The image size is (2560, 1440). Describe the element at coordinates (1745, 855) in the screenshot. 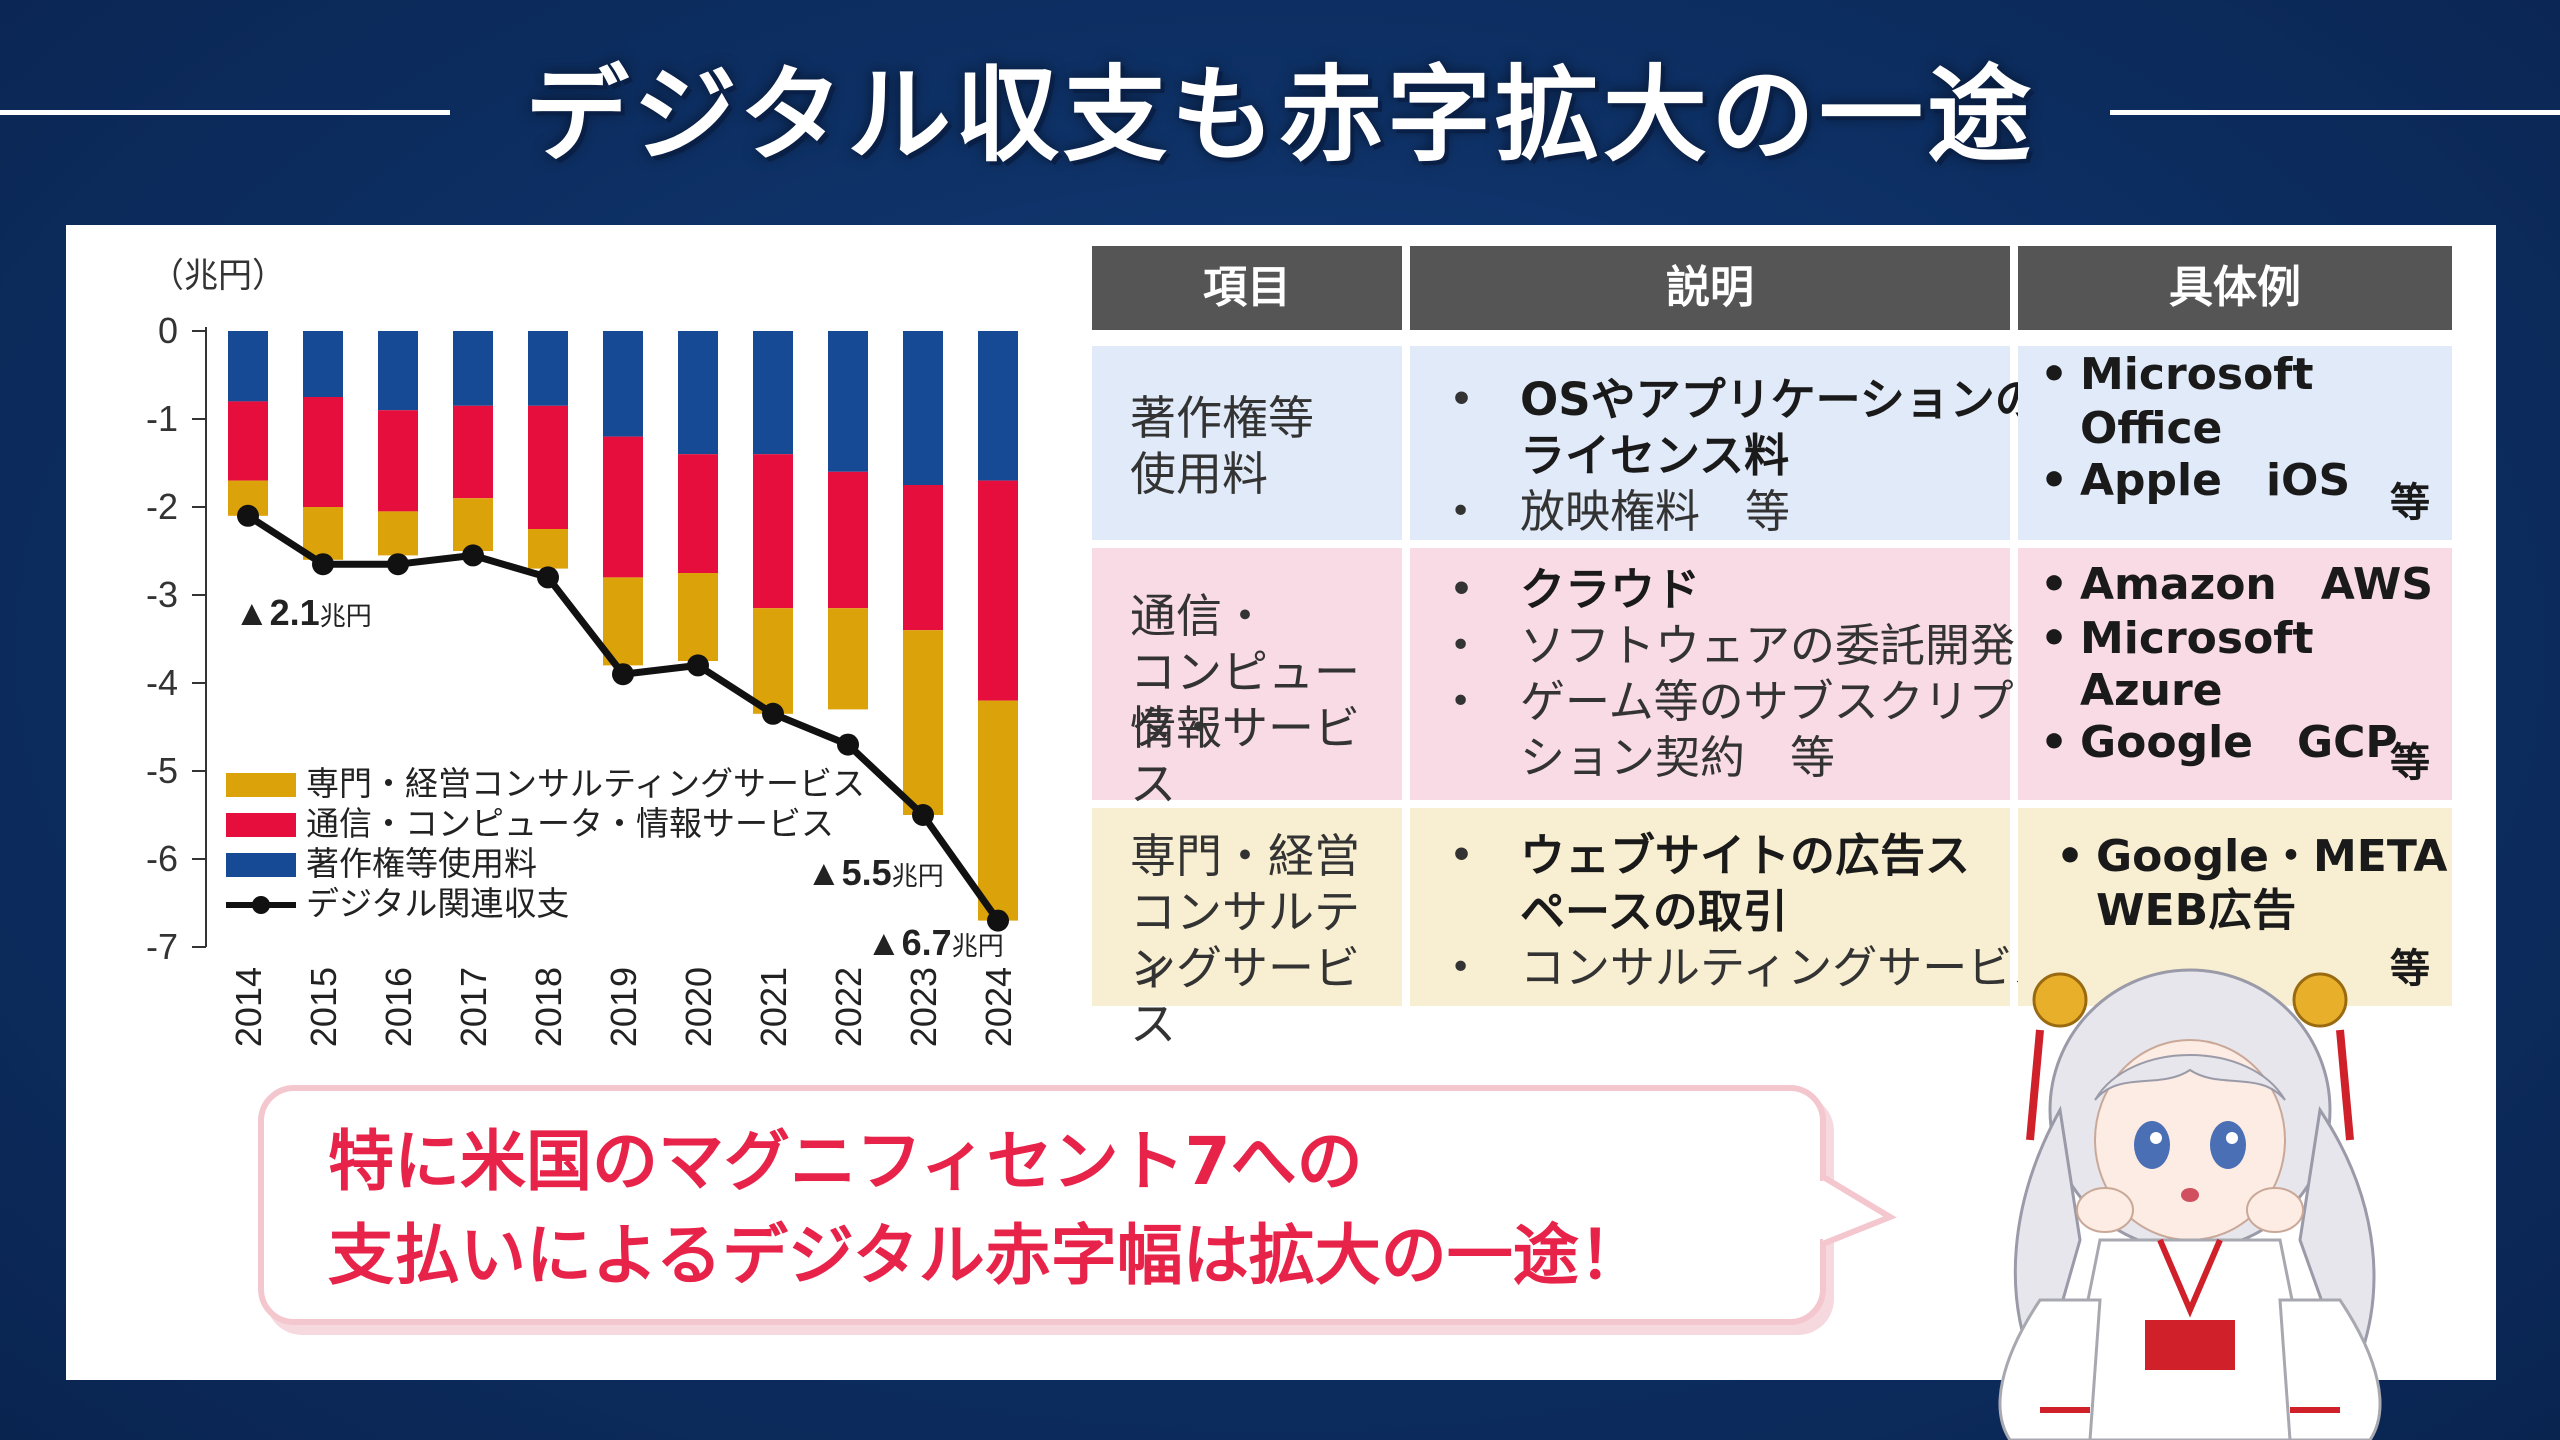

I see `description-text: ウェブサイトの広告ス` at that location.